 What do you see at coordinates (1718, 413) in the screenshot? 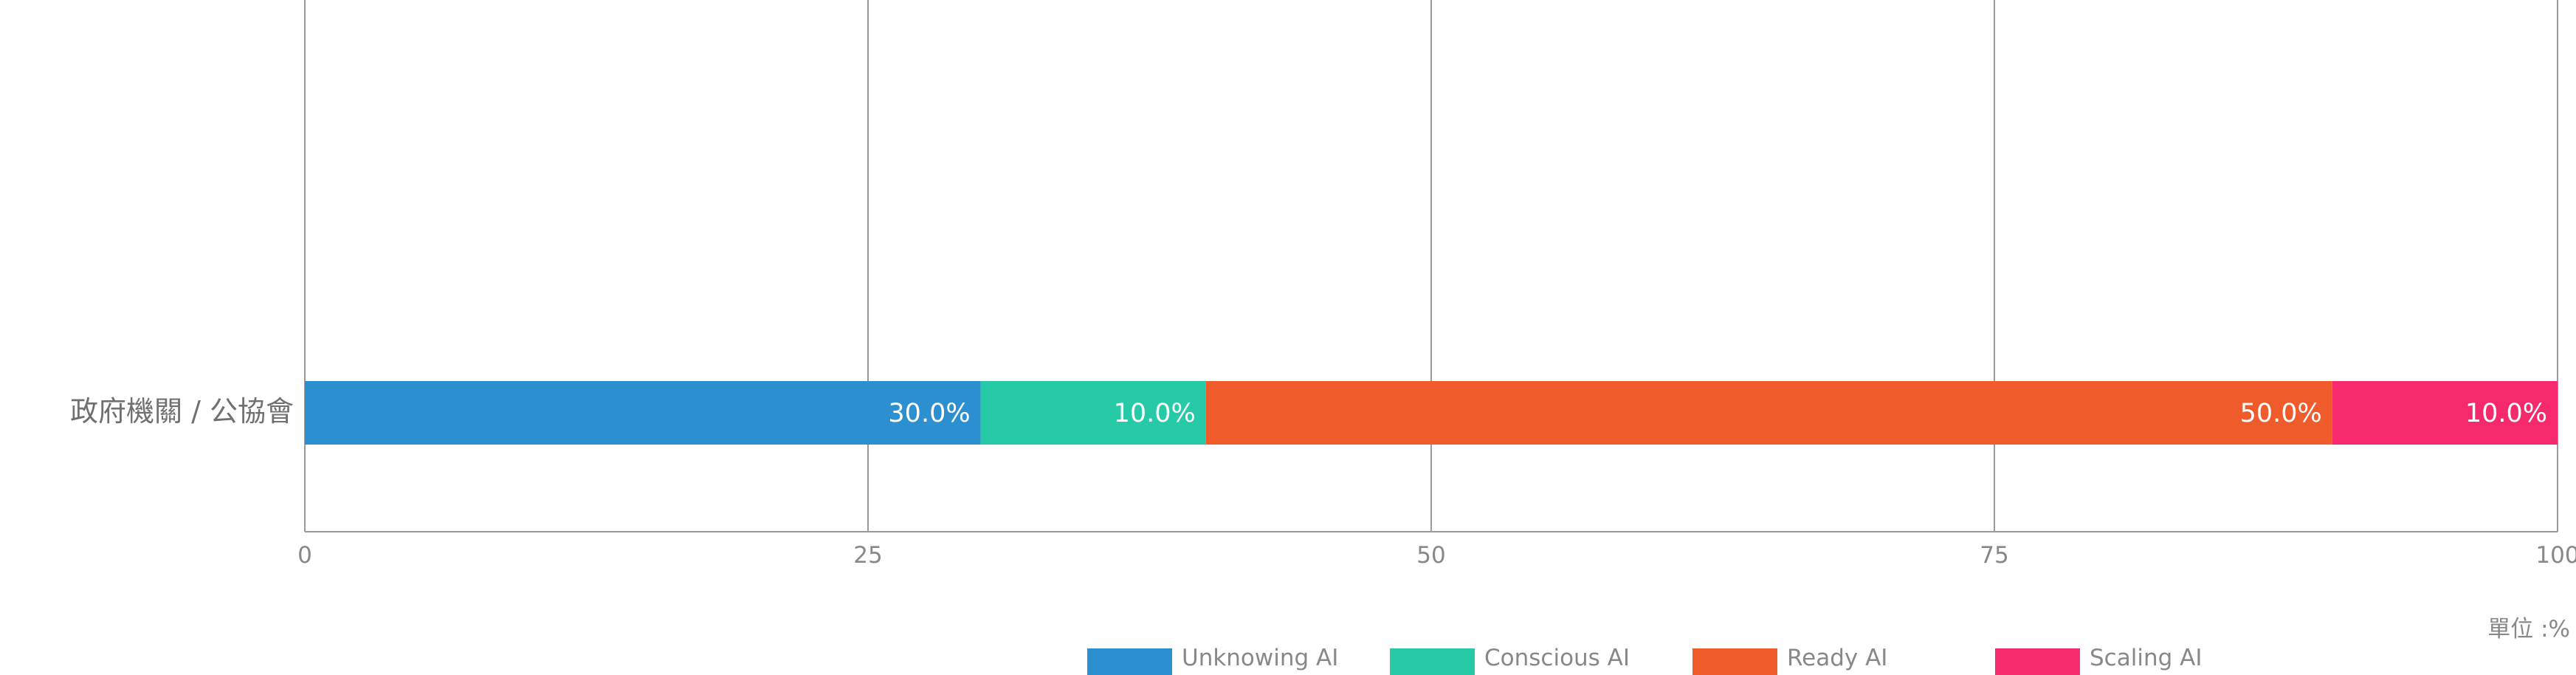
I see `bar-value-labels: 30.0% 10.0% 50.0% 10.0%` at bounding box center [1718, 413].